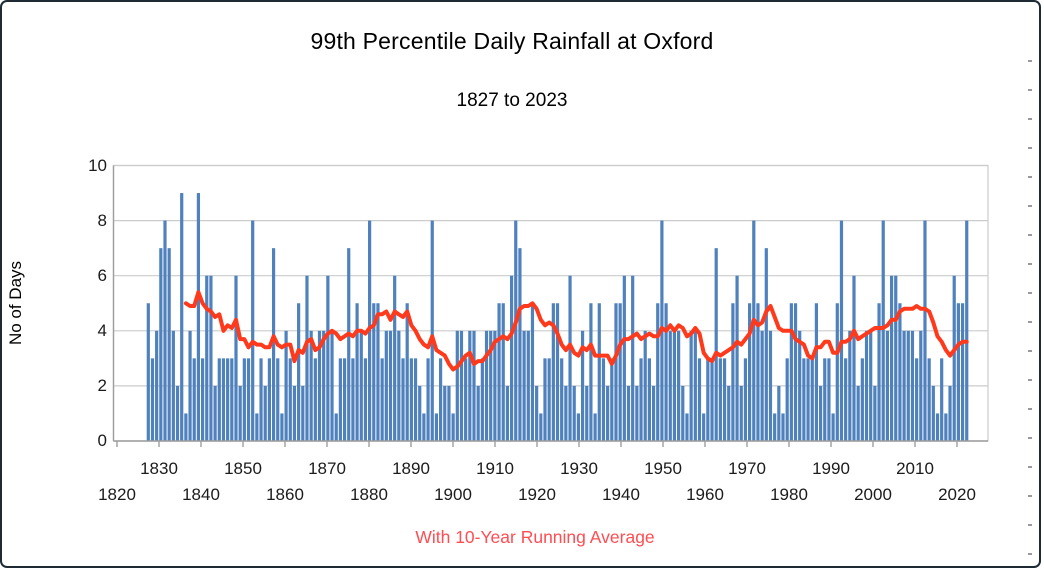 The width and height of the screenshot is (1044, 573). Describe the element at coordinates (762, 385) in the screenshot. I see `bar-1974` at that location.